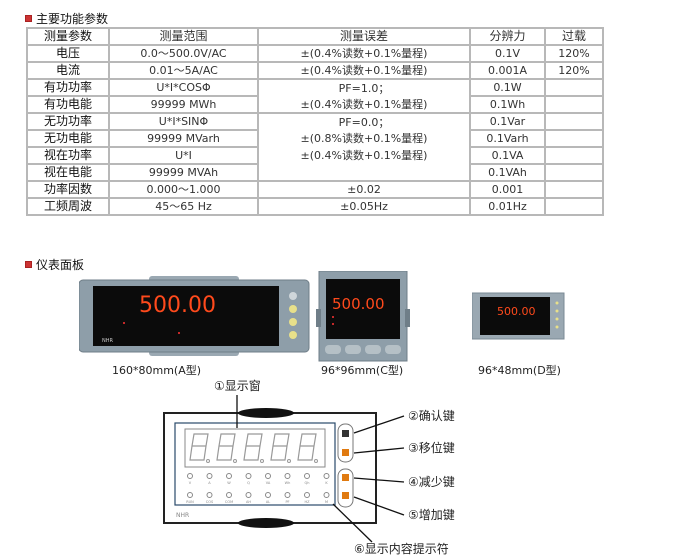 The image size is (689, 560). Describe the element at coordinates (345, 495) in the screenshot. I see `increase-key-icon` at that location.